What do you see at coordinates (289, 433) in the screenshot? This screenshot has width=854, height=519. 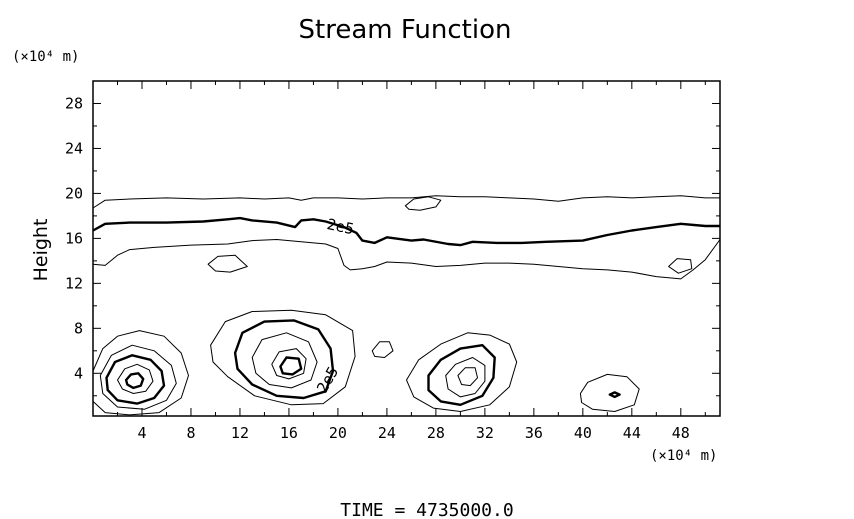 I see `x-tick-label: 16` at bounding box center [289, 433].